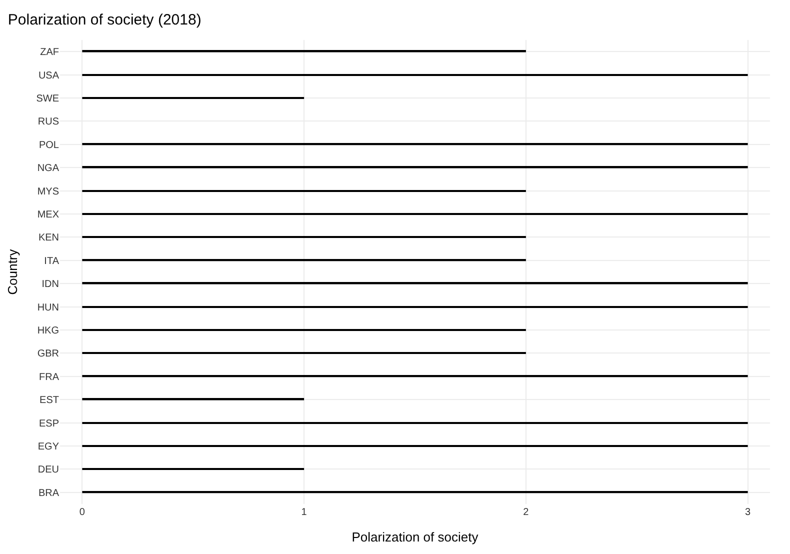 This screenshot has height=554, width=790. What do you see at coordinates (49, 377) in the screenshot?
I see `y-tick-label: FRA` at bounding box center [49, 377].